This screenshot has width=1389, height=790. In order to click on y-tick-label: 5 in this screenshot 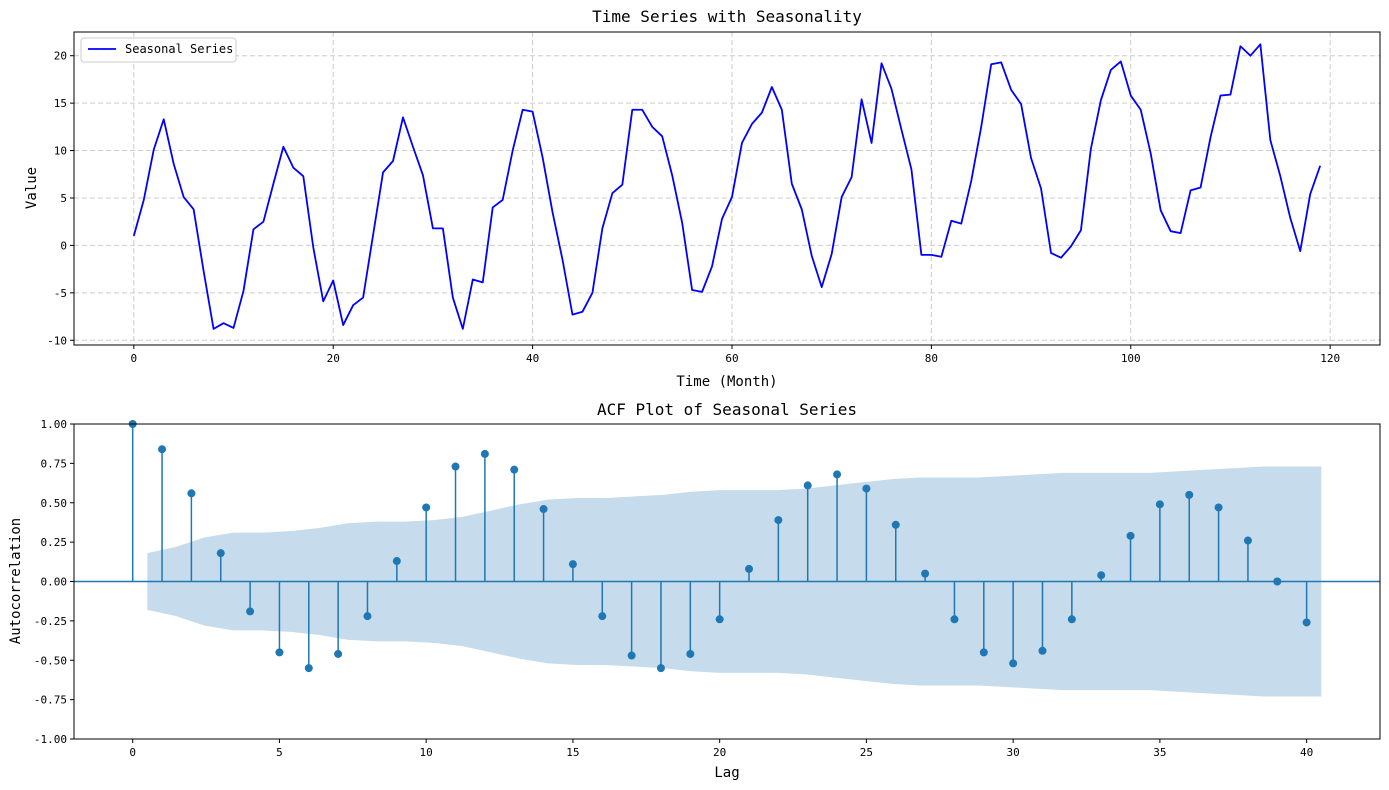, I will do `click(63, 198)`.